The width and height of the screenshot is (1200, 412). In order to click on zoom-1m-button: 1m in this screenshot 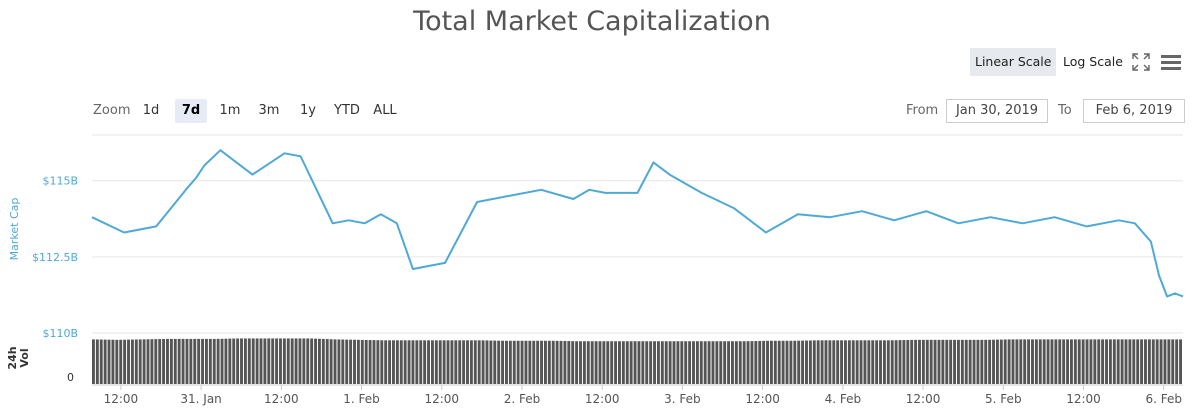, I will do `click(230, 110)`.